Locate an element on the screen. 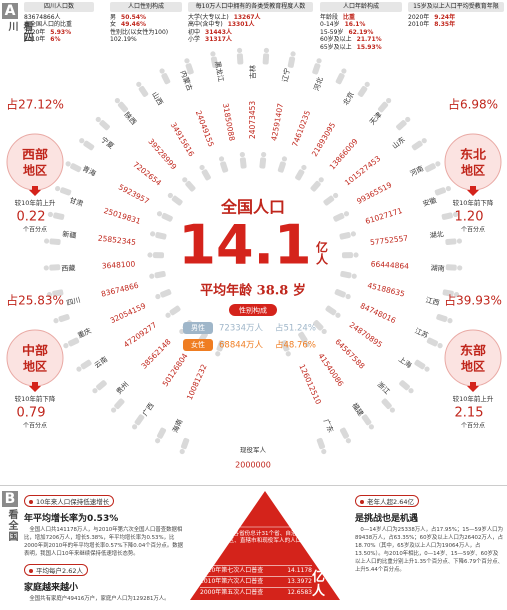  province-name: 湖南 is located at coordinates (437, 268).